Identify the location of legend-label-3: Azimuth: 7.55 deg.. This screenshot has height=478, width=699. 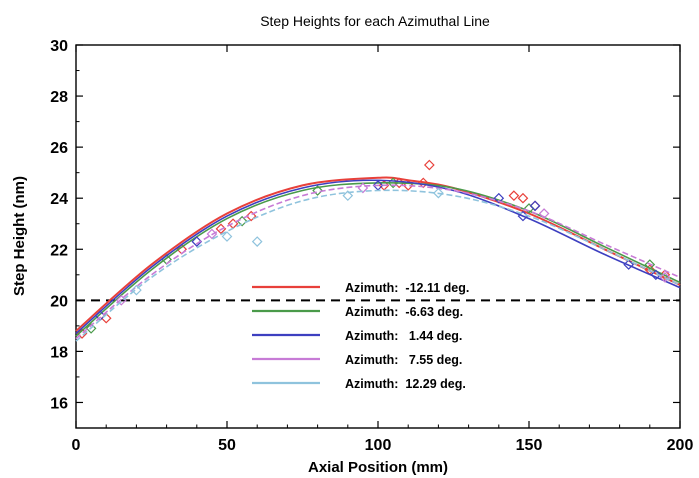
(403, 360).